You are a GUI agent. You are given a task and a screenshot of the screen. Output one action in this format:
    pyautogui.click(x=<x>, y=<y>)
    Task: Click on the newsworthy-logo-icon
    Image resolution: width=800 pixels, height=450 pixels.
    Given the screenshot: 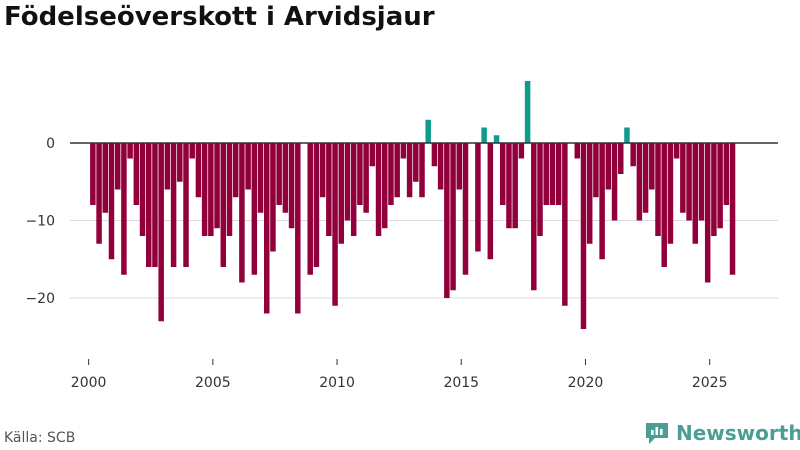 What is the action you would take?
    pyautogui.click(x=657, y=433)
    